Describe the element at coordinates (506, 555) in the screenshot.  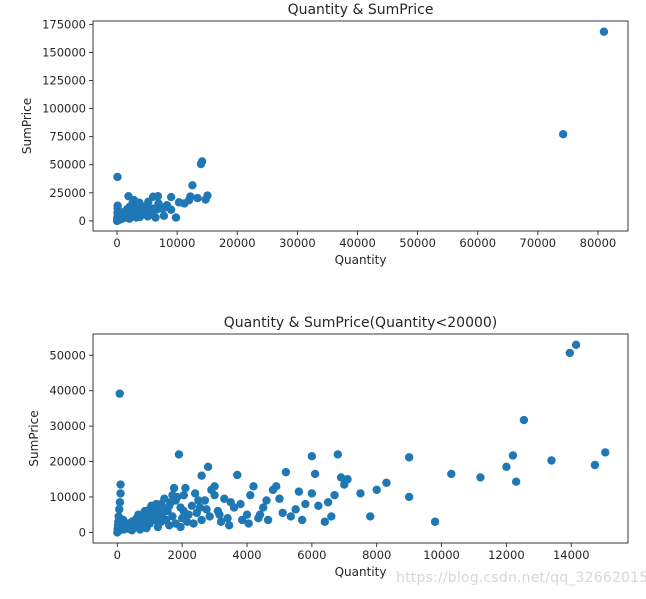
I see `x-tick-label: 12000` at that location.